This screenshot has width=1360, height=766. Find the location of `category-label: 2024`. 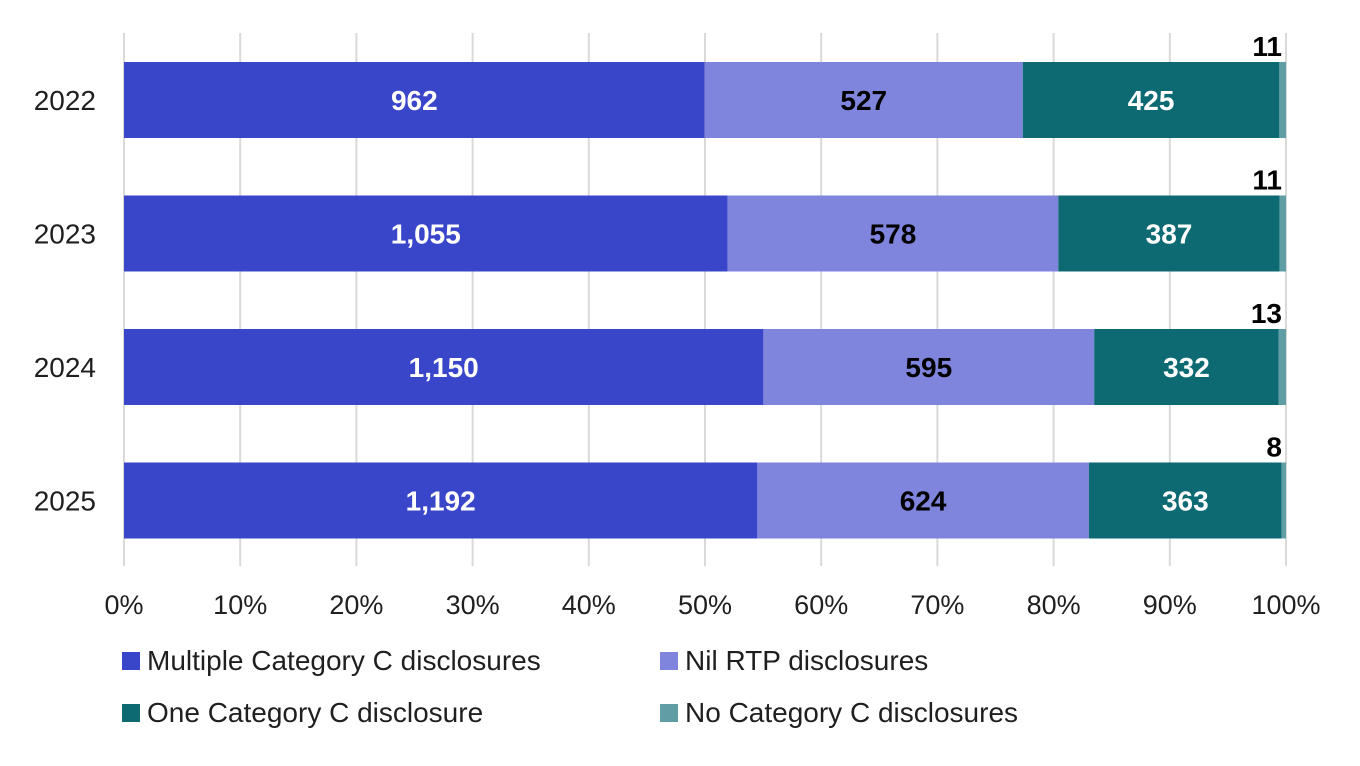

category-label: 2024 is located at coordinates (65, 367).